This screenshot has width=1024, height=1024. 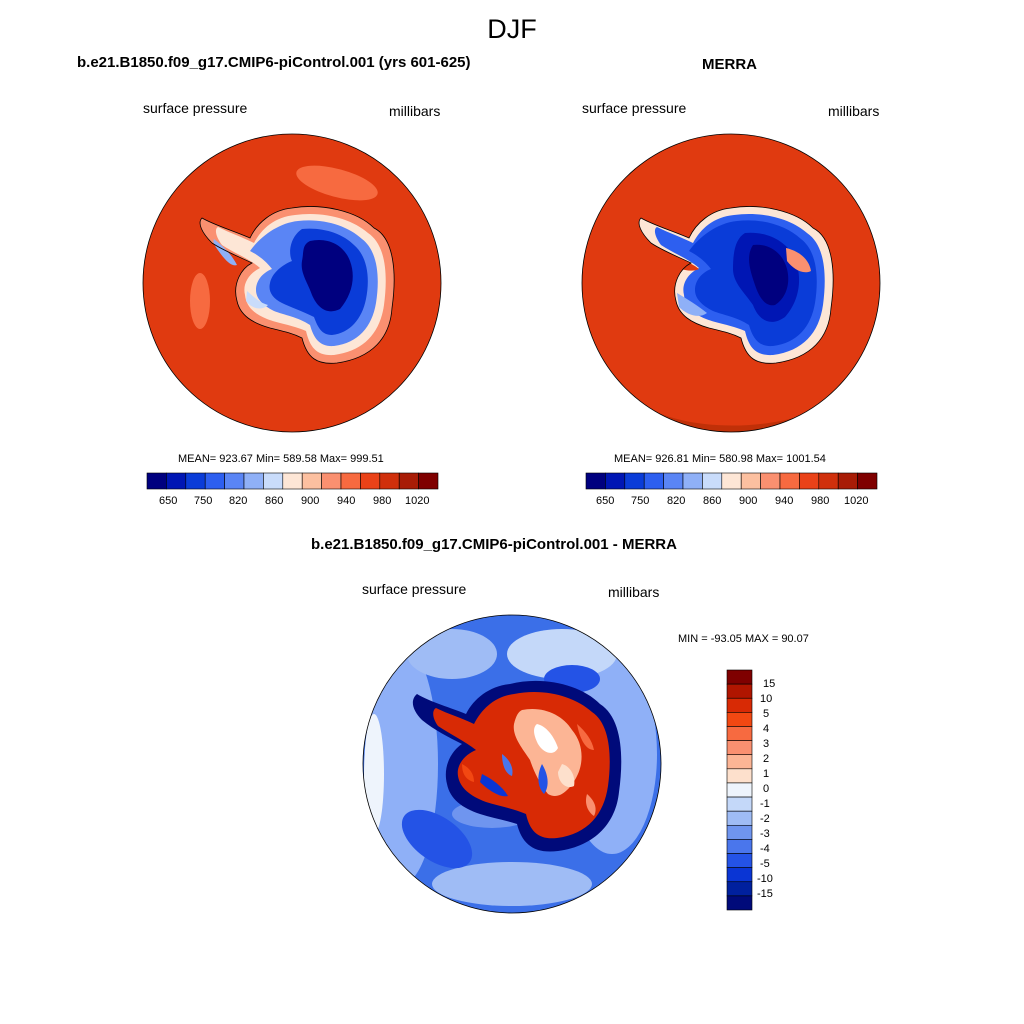 What do you see at coordinates (765, 849) in the screenshot?
I see `colorbar-tick-label: -4` at bounding box center [765, 849].